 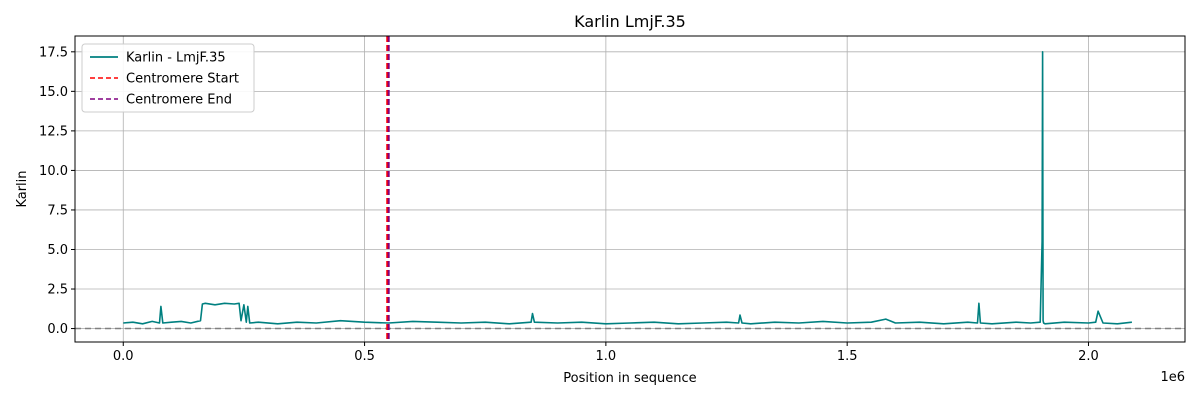 I want to click on legend-box, so click(x=168, y=78).